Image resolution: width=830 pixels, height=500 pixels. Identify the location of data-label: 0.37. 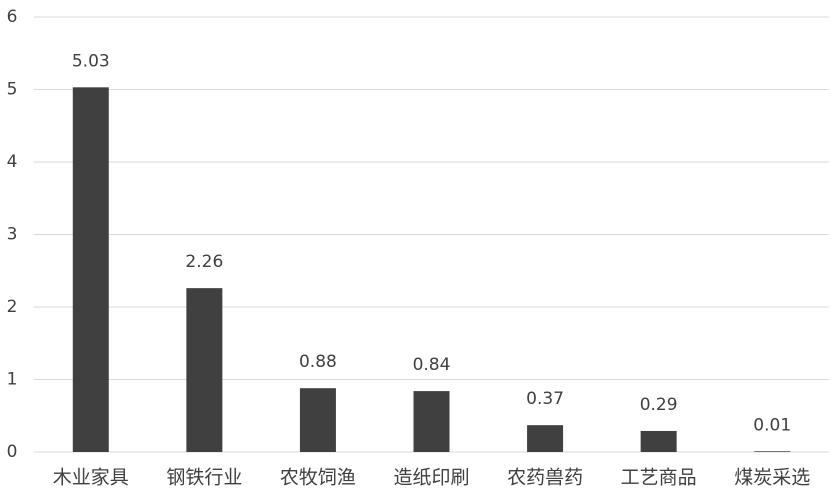
(545, 399).